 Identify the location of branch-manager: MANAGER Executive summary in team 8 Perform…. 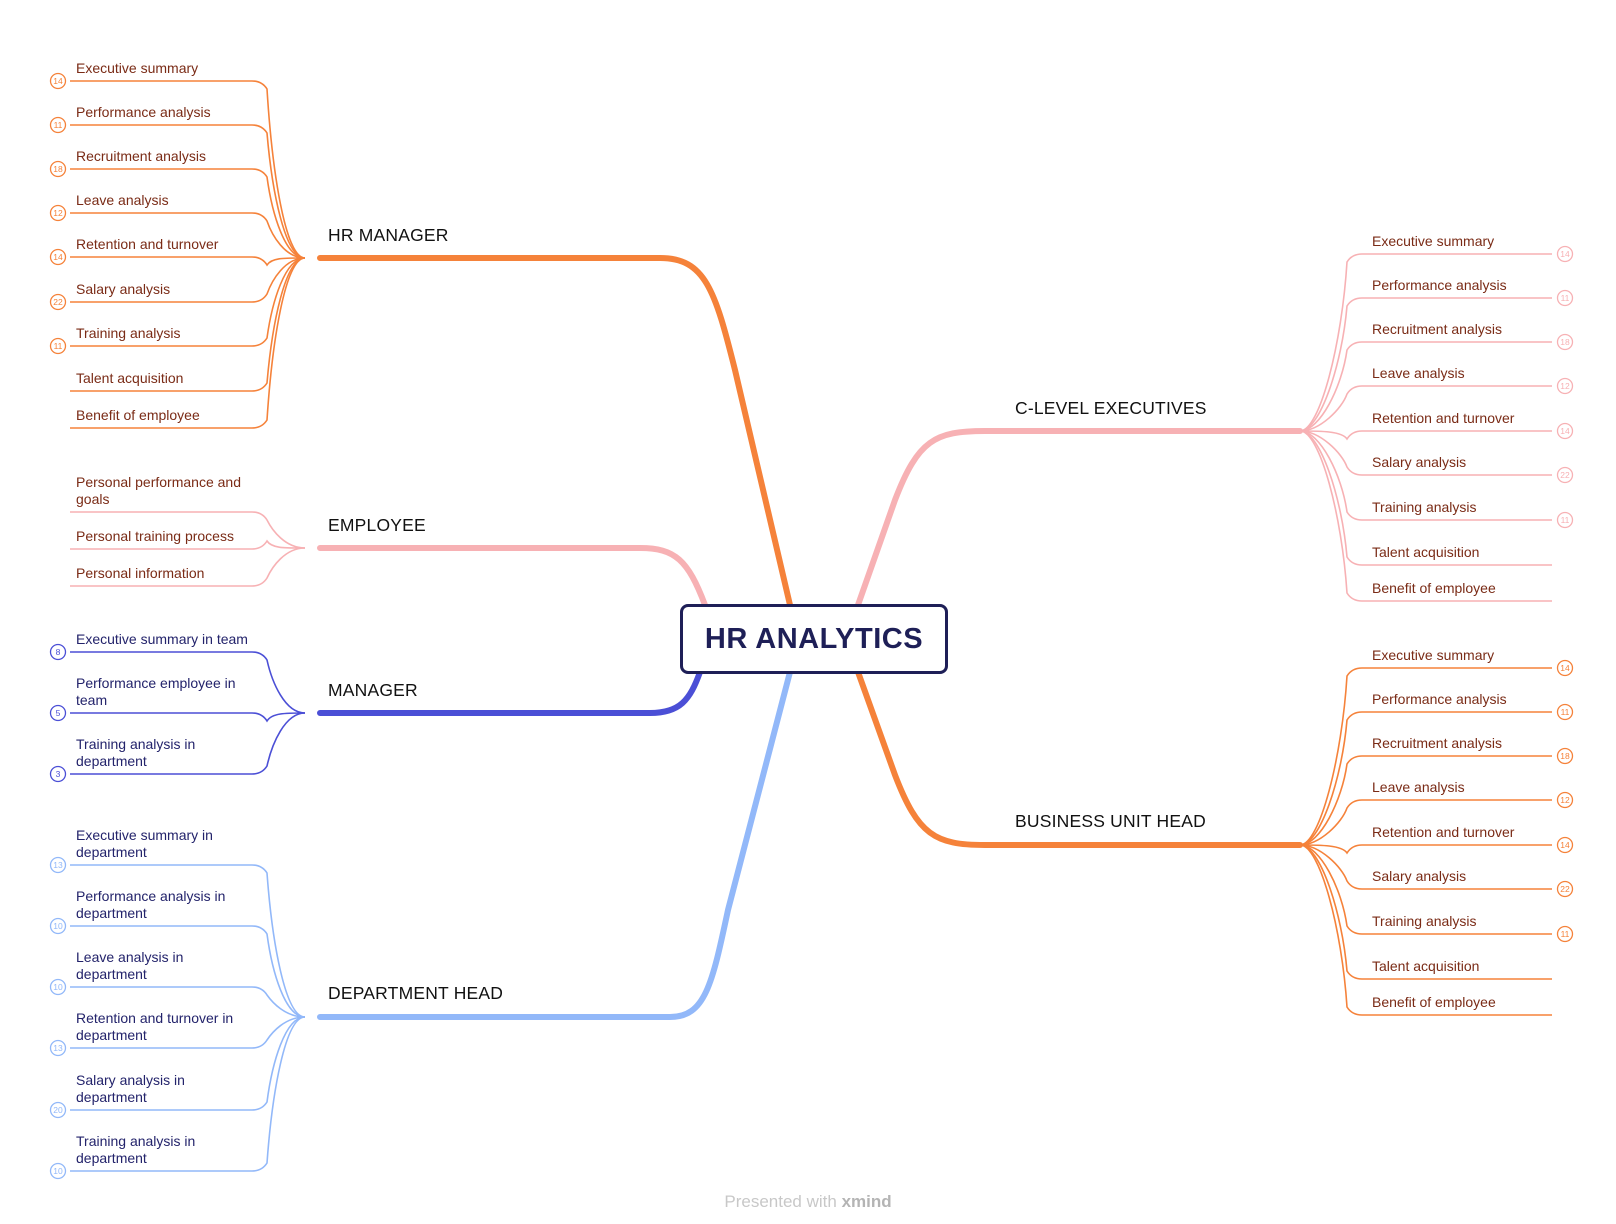
(233, 707).